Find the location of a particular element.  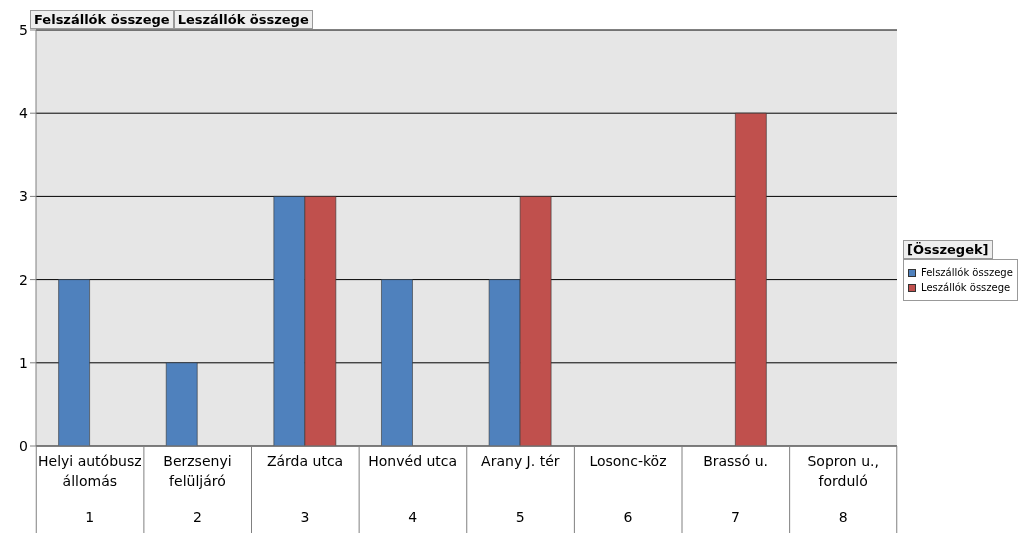

y-tick-label: 0 is located at coordinates (23, 445).